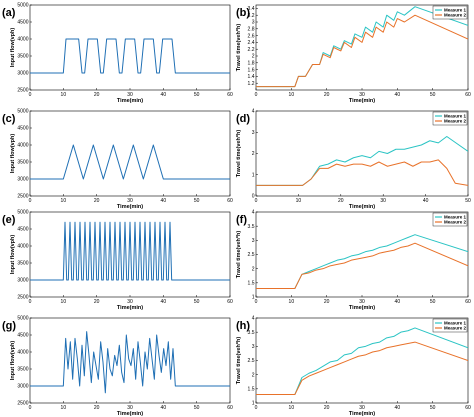  What do you see at coordinates (243, 326) in the screenshot?
I see `panel-label: (h)` at bounding box center [243, 326].